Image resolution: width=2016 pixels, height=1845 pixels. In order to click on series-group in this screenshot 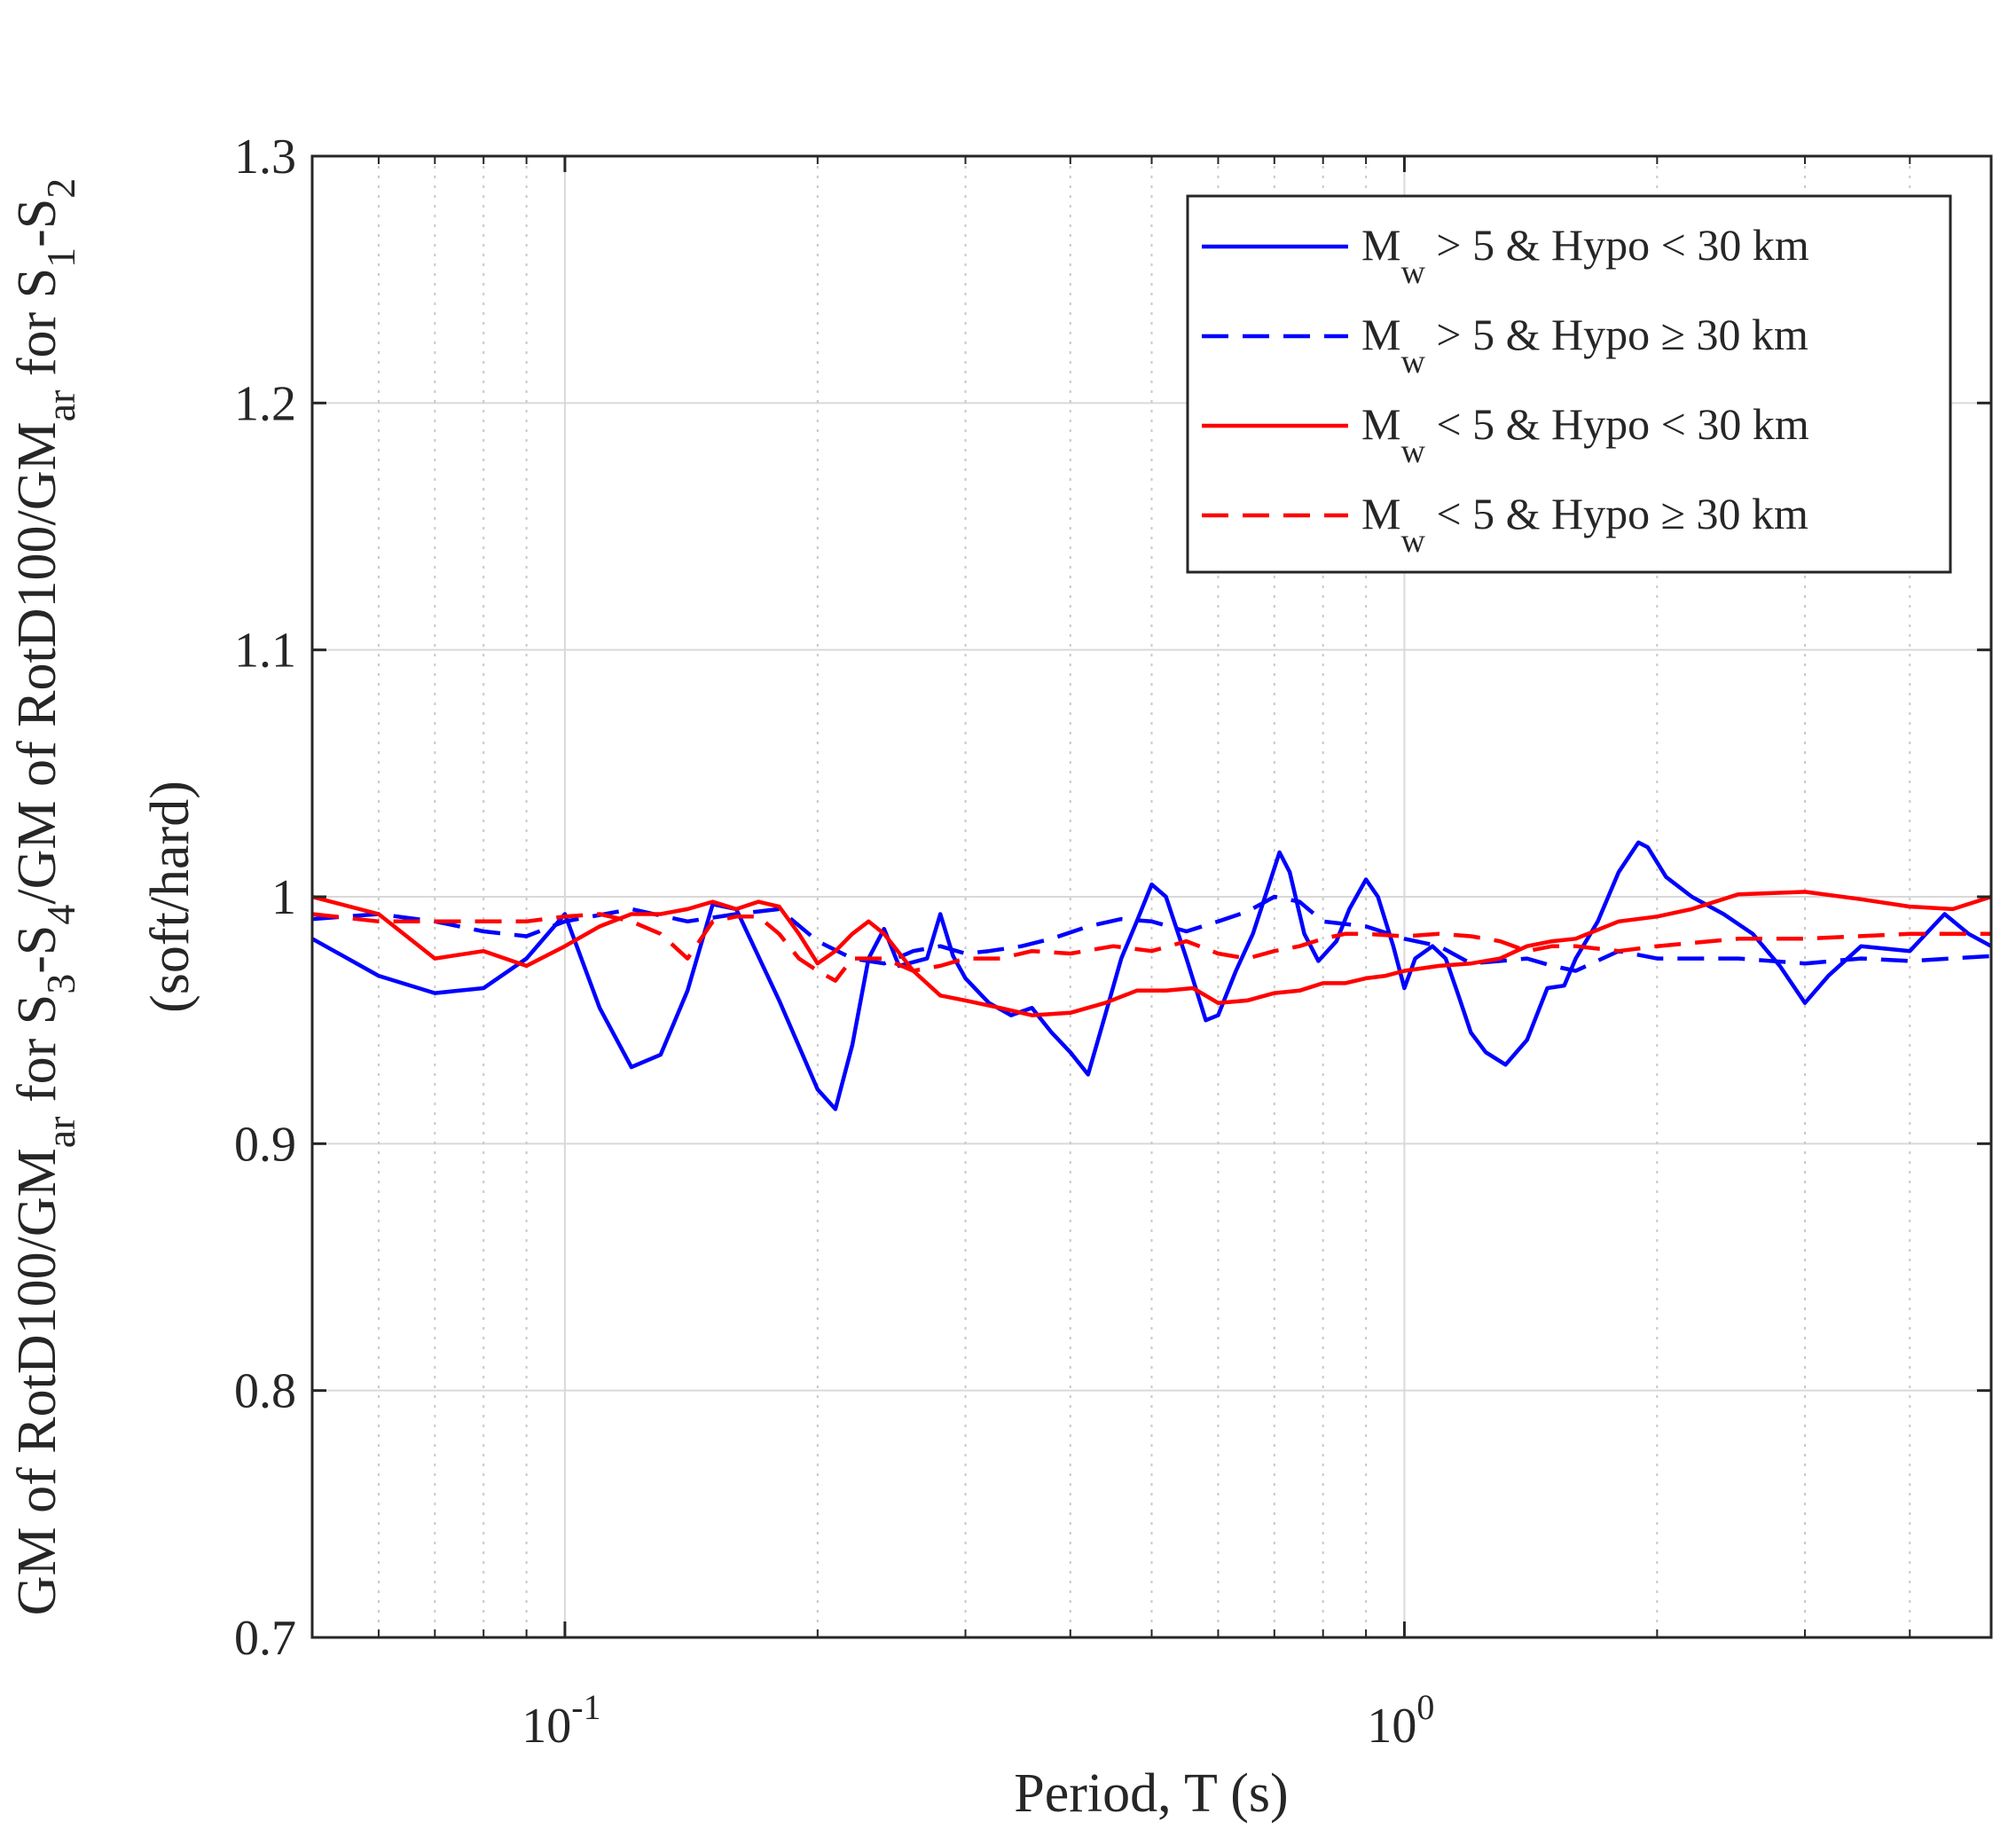, I will do `click(1151, 975)`.